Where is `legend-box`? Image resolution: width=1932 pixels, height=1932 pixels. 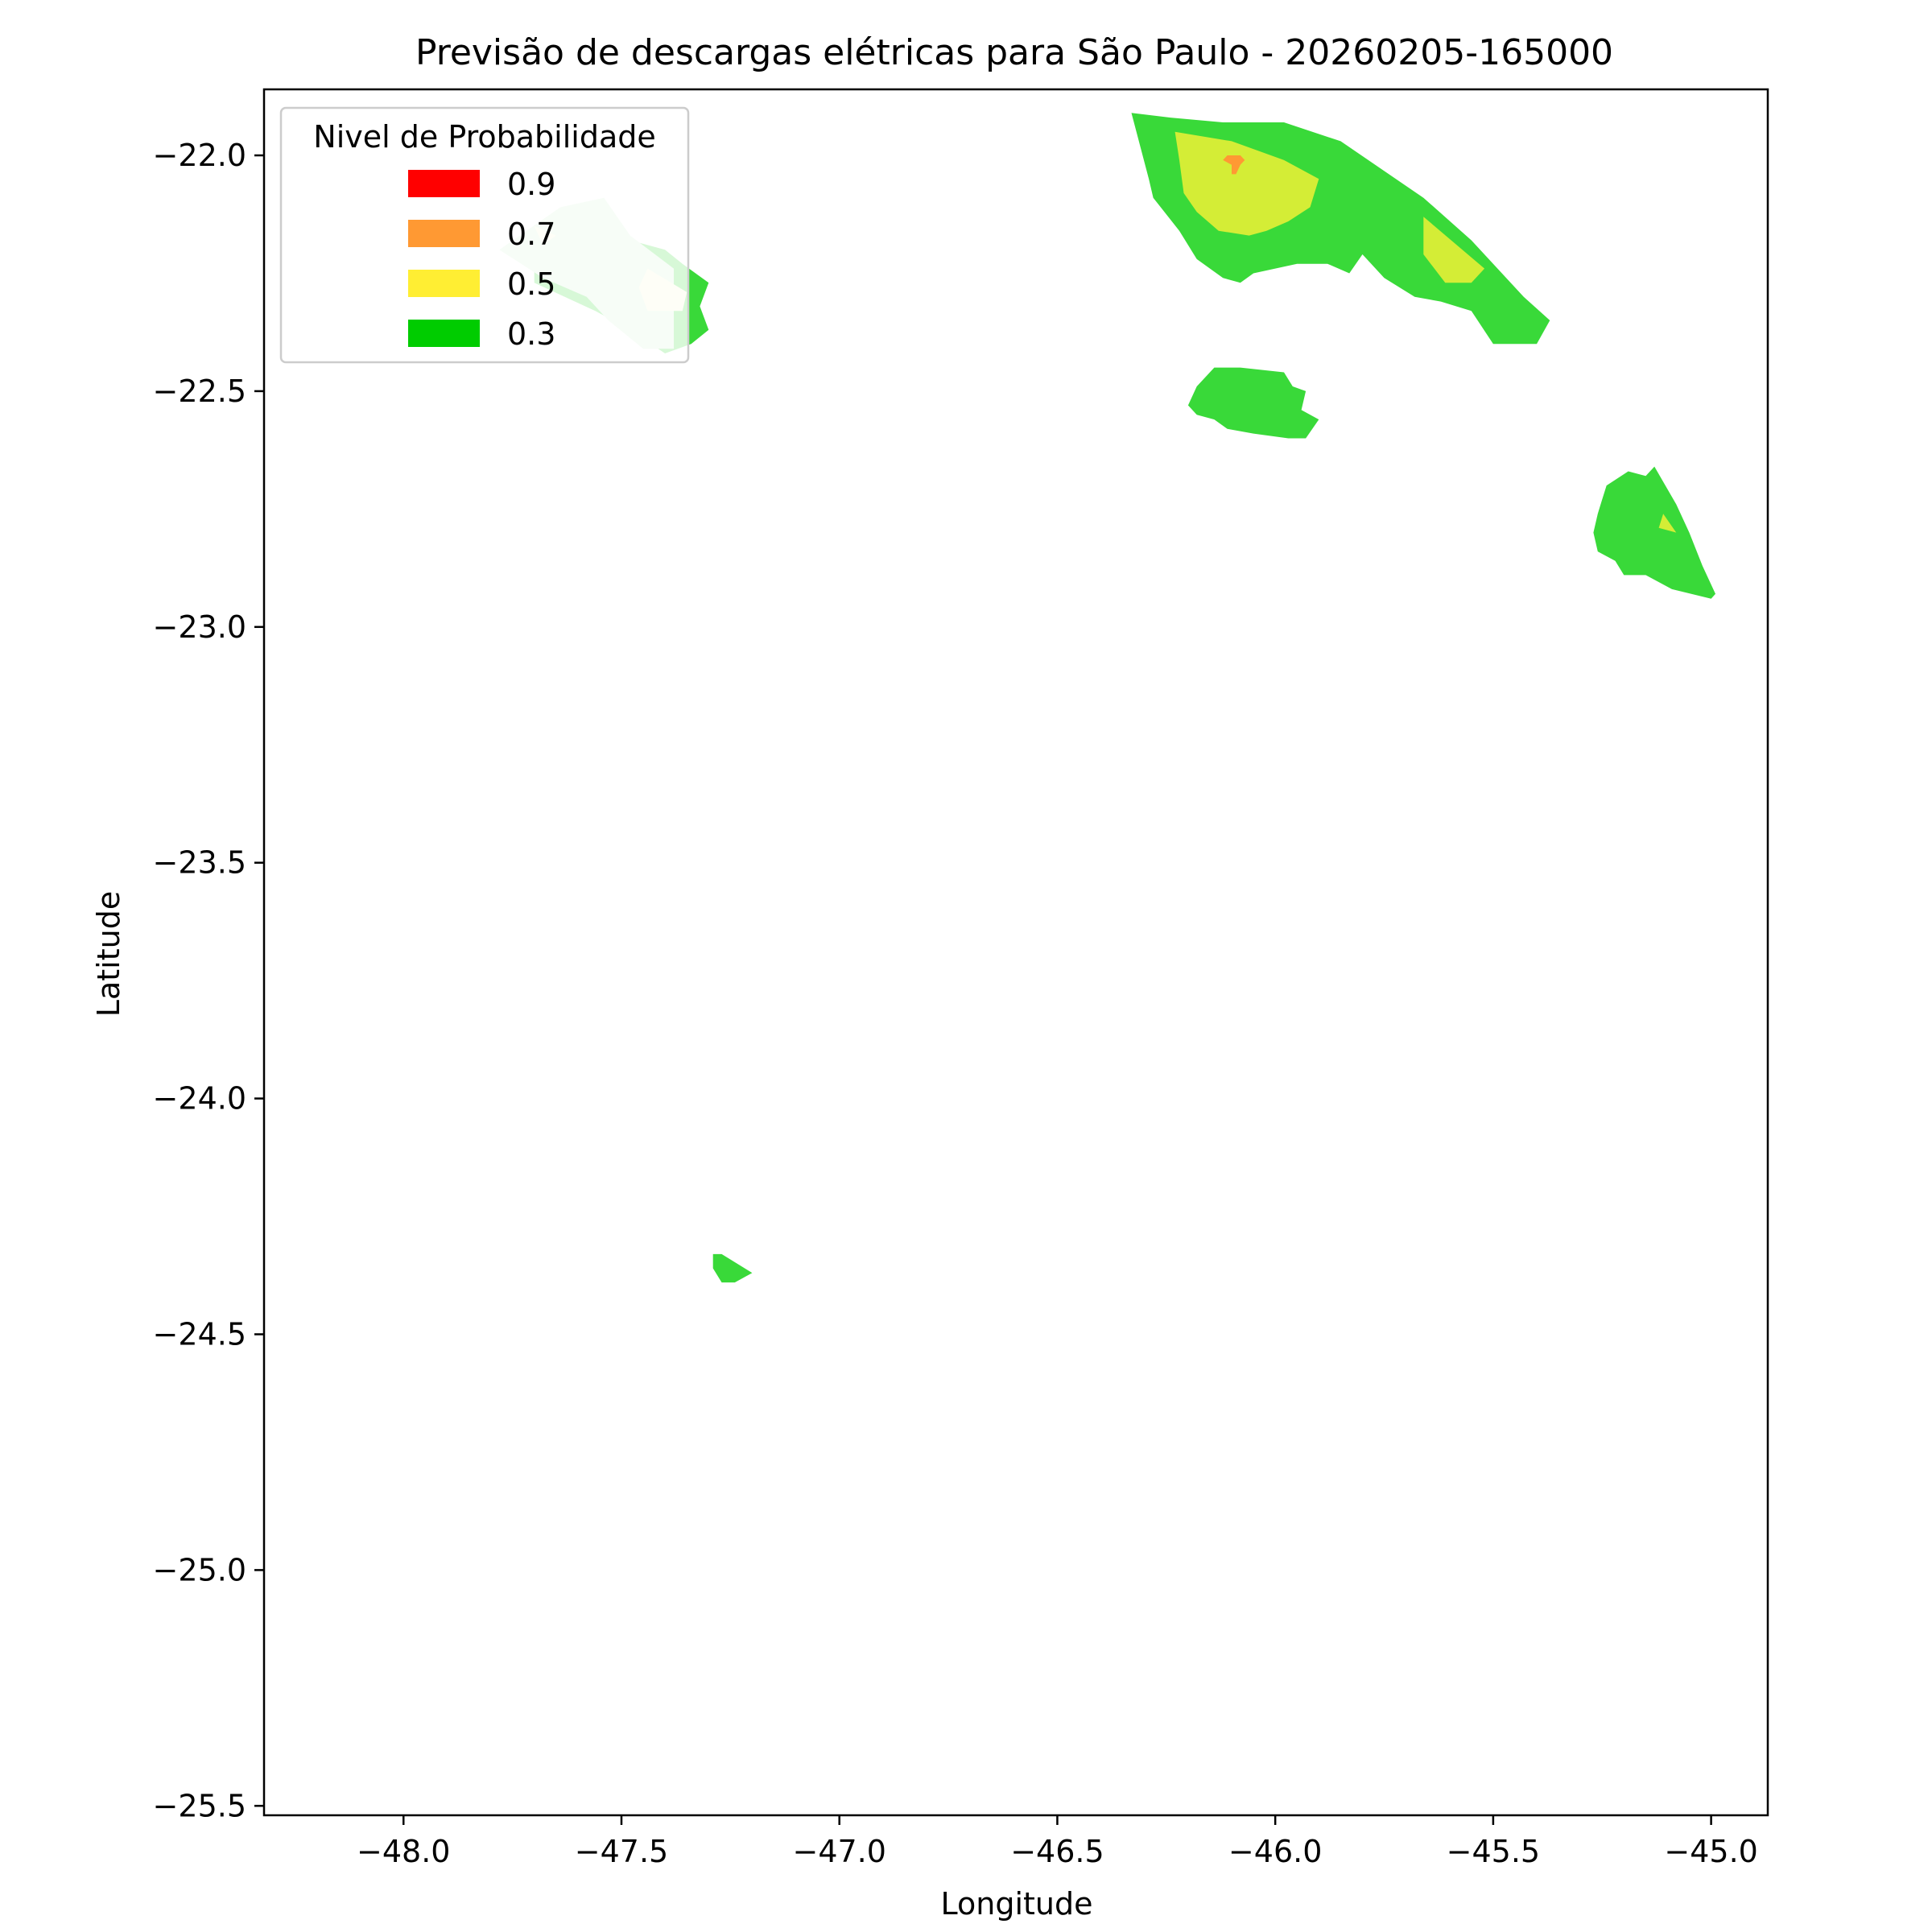
legend-box is located at coordinates (484, 235).